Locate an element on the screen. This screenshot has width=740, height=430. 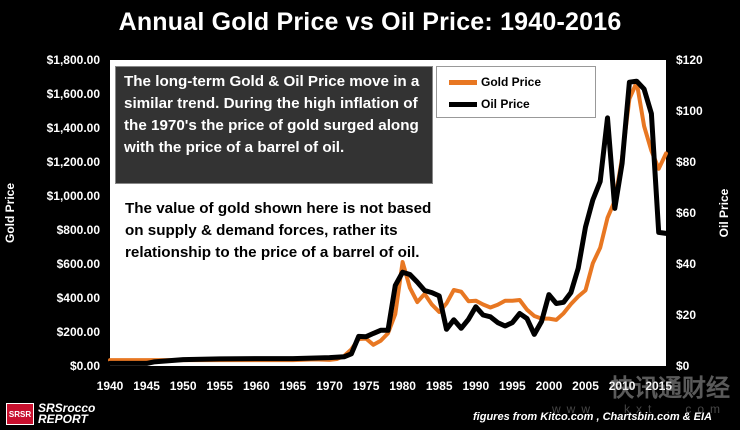
x-axis-tick-label: 2005 is located at coordinates (585, 386).